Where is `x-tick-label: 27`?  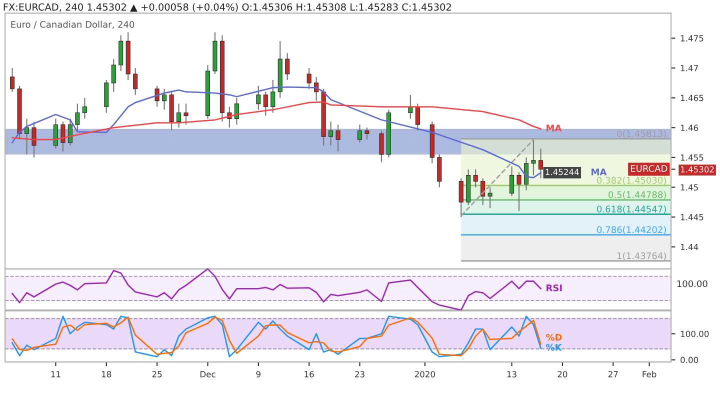
x-tick-label: 27 is located at coordinates (613, 374).